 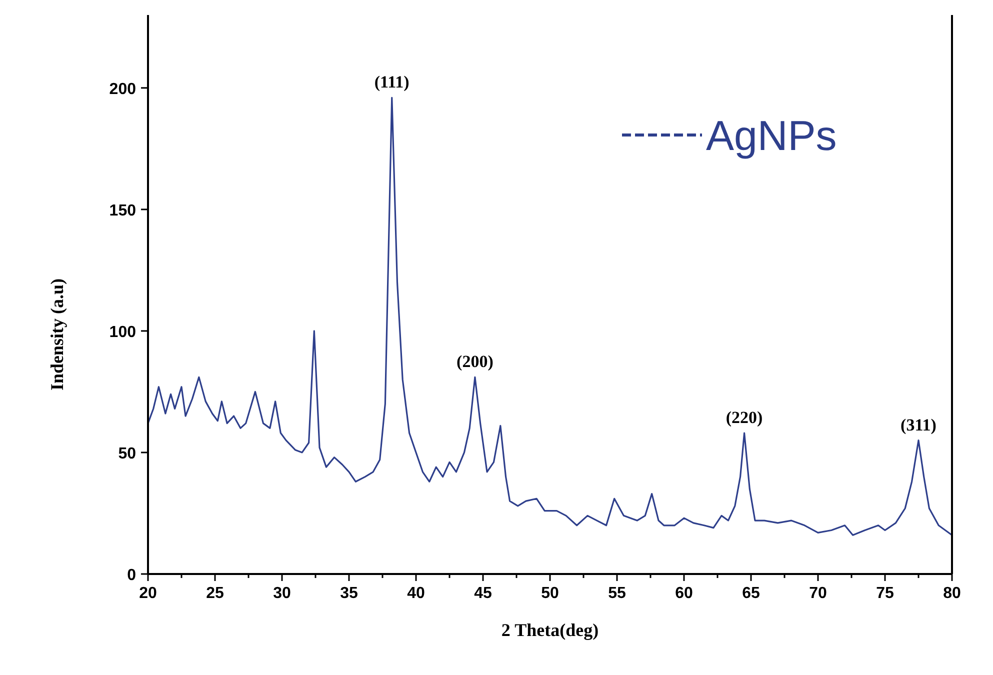 I want to click on annotation: (111), so click(x=392, y=82).